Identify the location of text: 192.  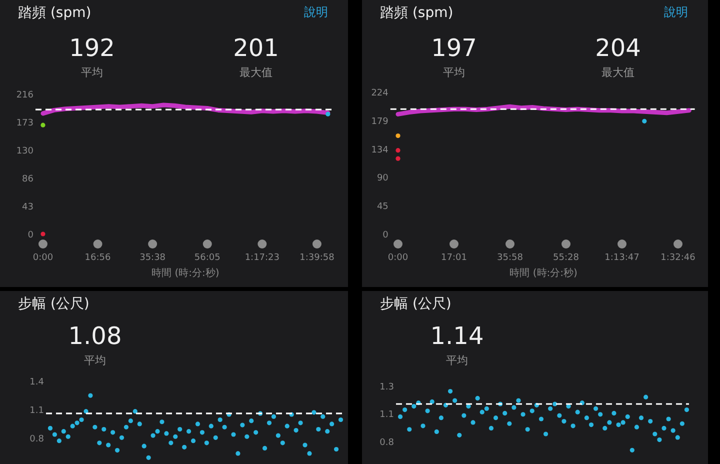
(92, 48).